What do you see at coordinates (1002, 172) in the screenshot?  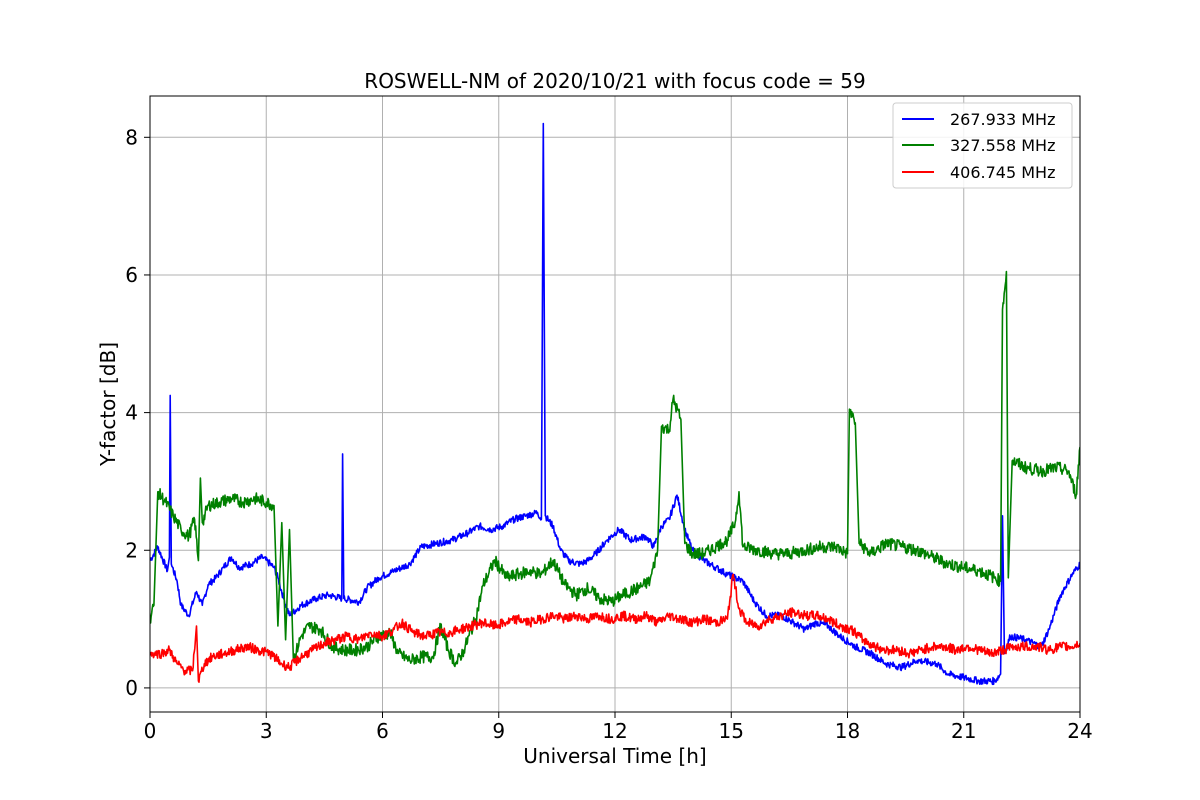 I see `legend-label-406: 406.745 MHz` at bounding box center [1002, 172].